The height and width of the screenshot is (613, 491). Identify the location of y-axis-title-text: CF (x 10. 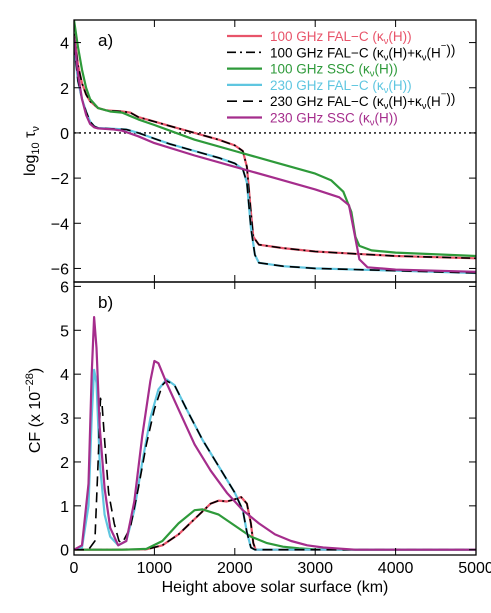
(35, 422).